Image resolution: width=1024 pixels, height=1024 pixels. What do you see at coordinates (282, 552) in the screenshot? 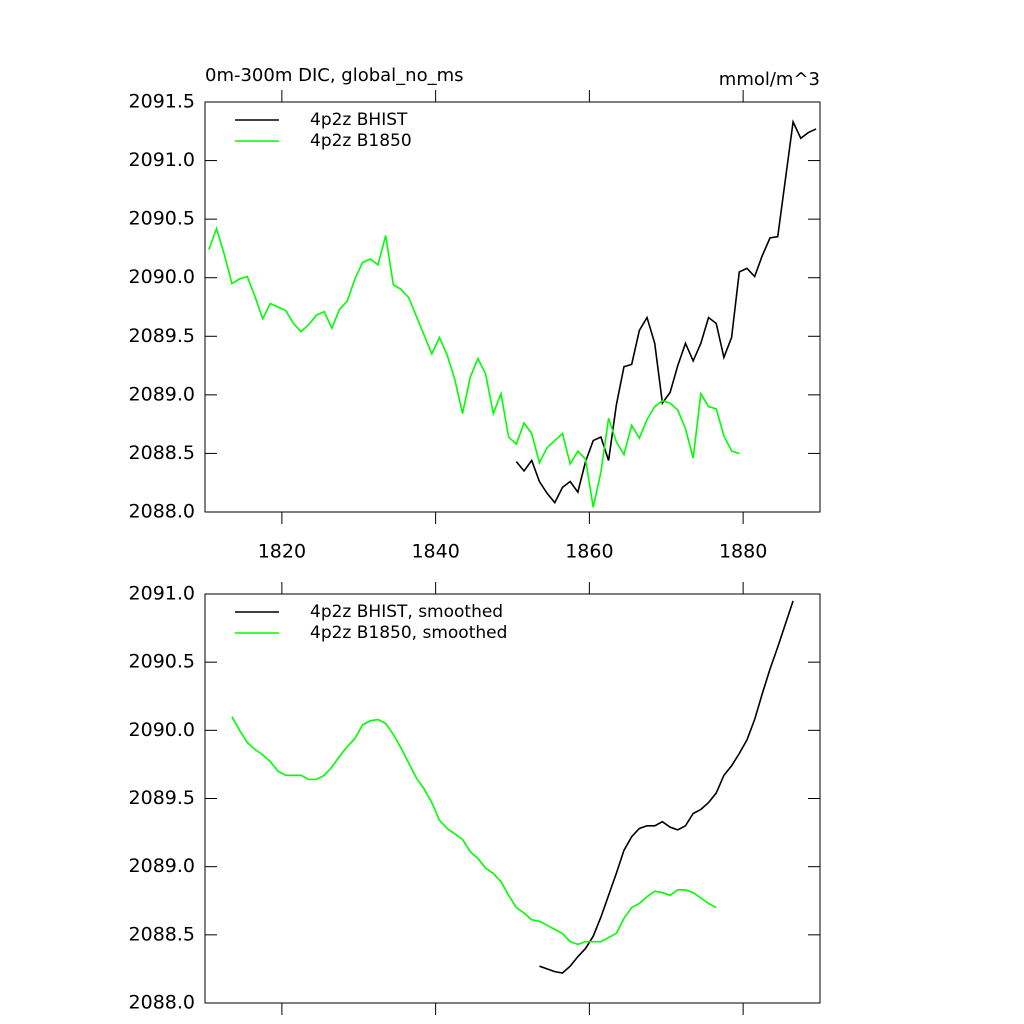
I see `x-tick-label: 1820` at bounding box center [282, 552].